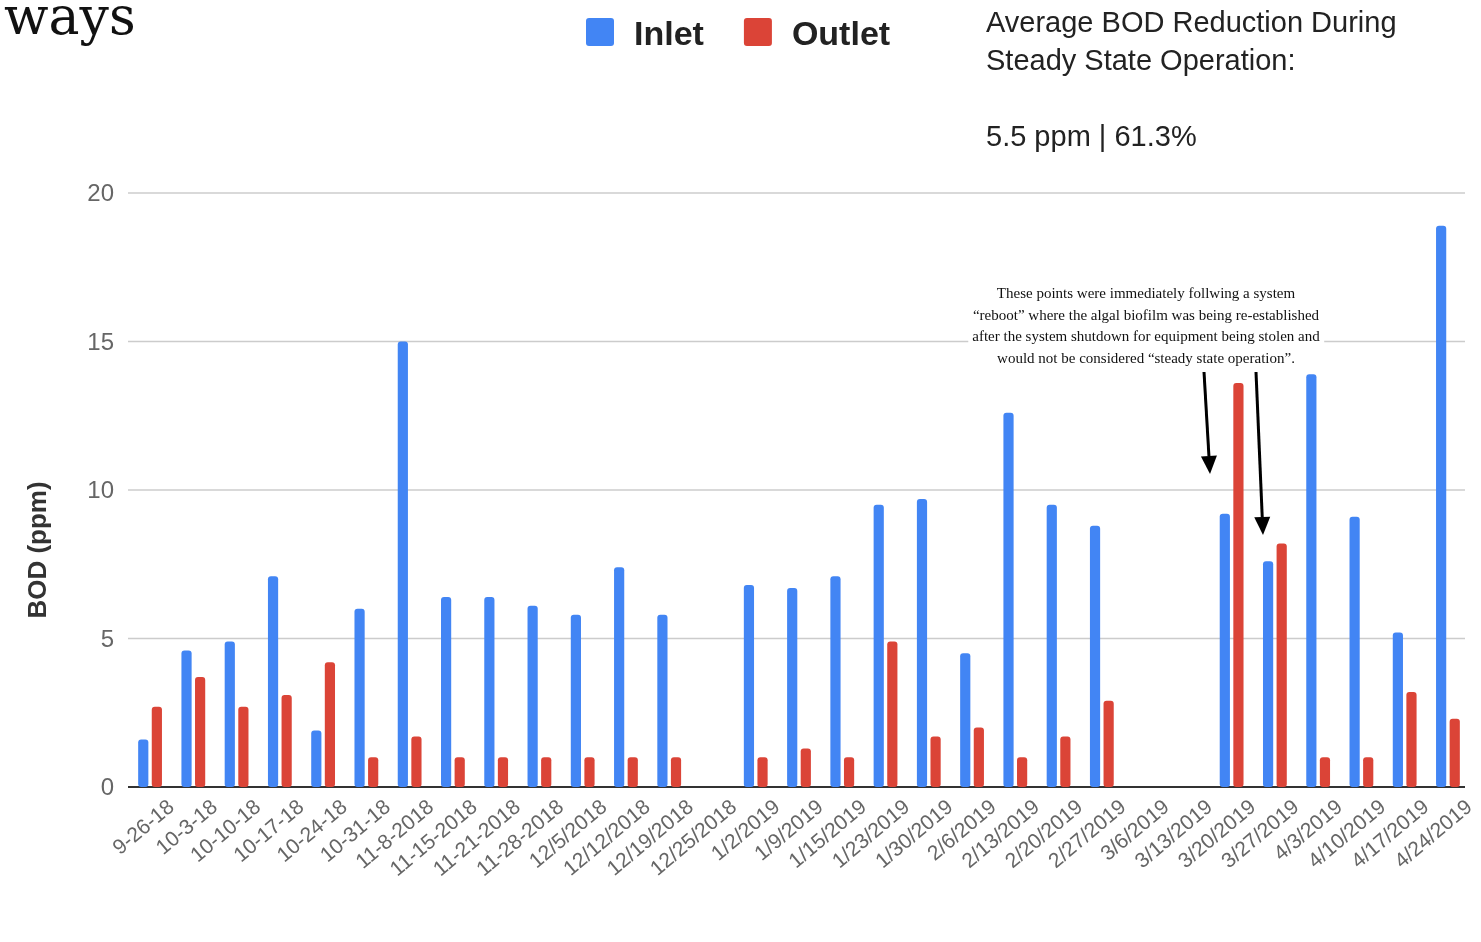 This screenshot has width=1481, height=942. Describe the element at coordinates (669, 33) in the screenshot. I see `legend-label: Inlet` at that location.